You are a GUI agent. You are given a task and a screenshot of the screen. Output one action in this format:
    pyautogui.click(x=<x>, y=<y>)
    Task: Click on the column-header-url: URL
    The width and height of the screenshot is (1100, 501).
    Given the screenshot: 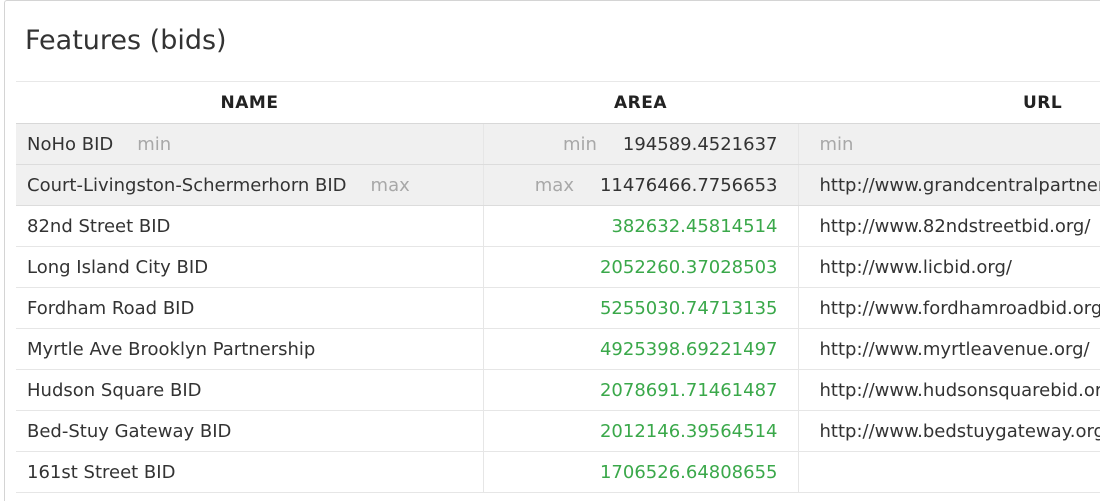 What is the action you would take?
    pyautogui.click(x=949, y=103)
    